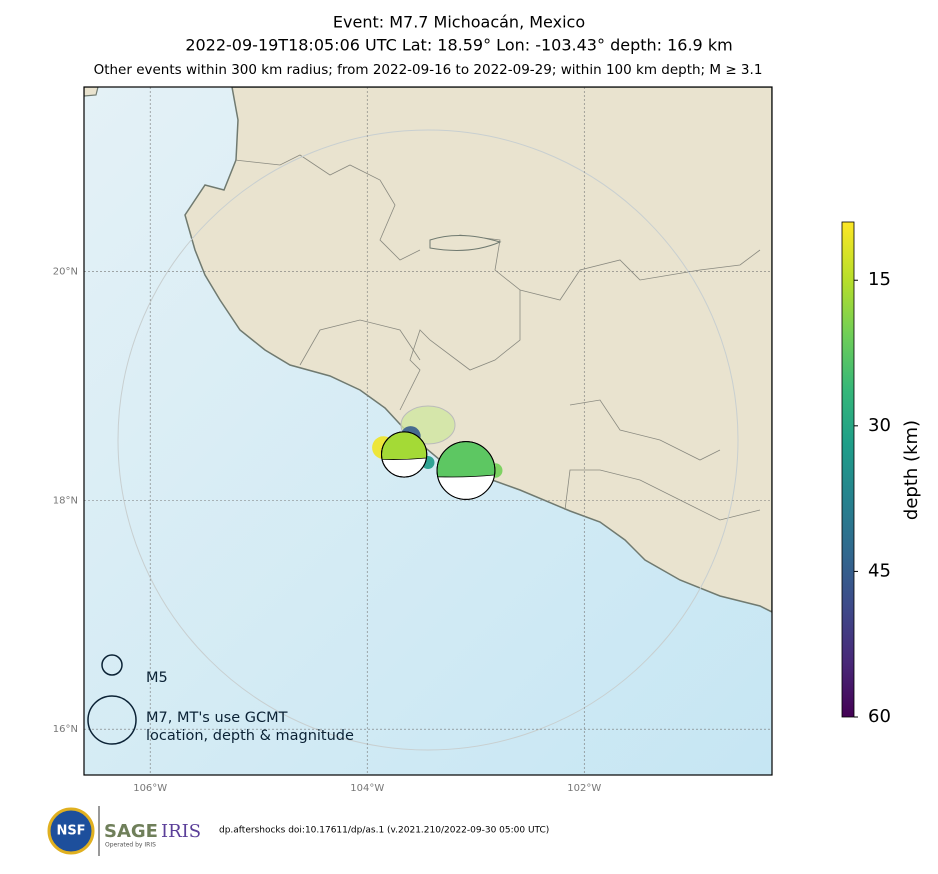 Image resolution: width=938 pixels, height=874 pixels. What do you see at coordinates (91, 92) in the screenshot?
I see `land` at bounding box center [91, 92].